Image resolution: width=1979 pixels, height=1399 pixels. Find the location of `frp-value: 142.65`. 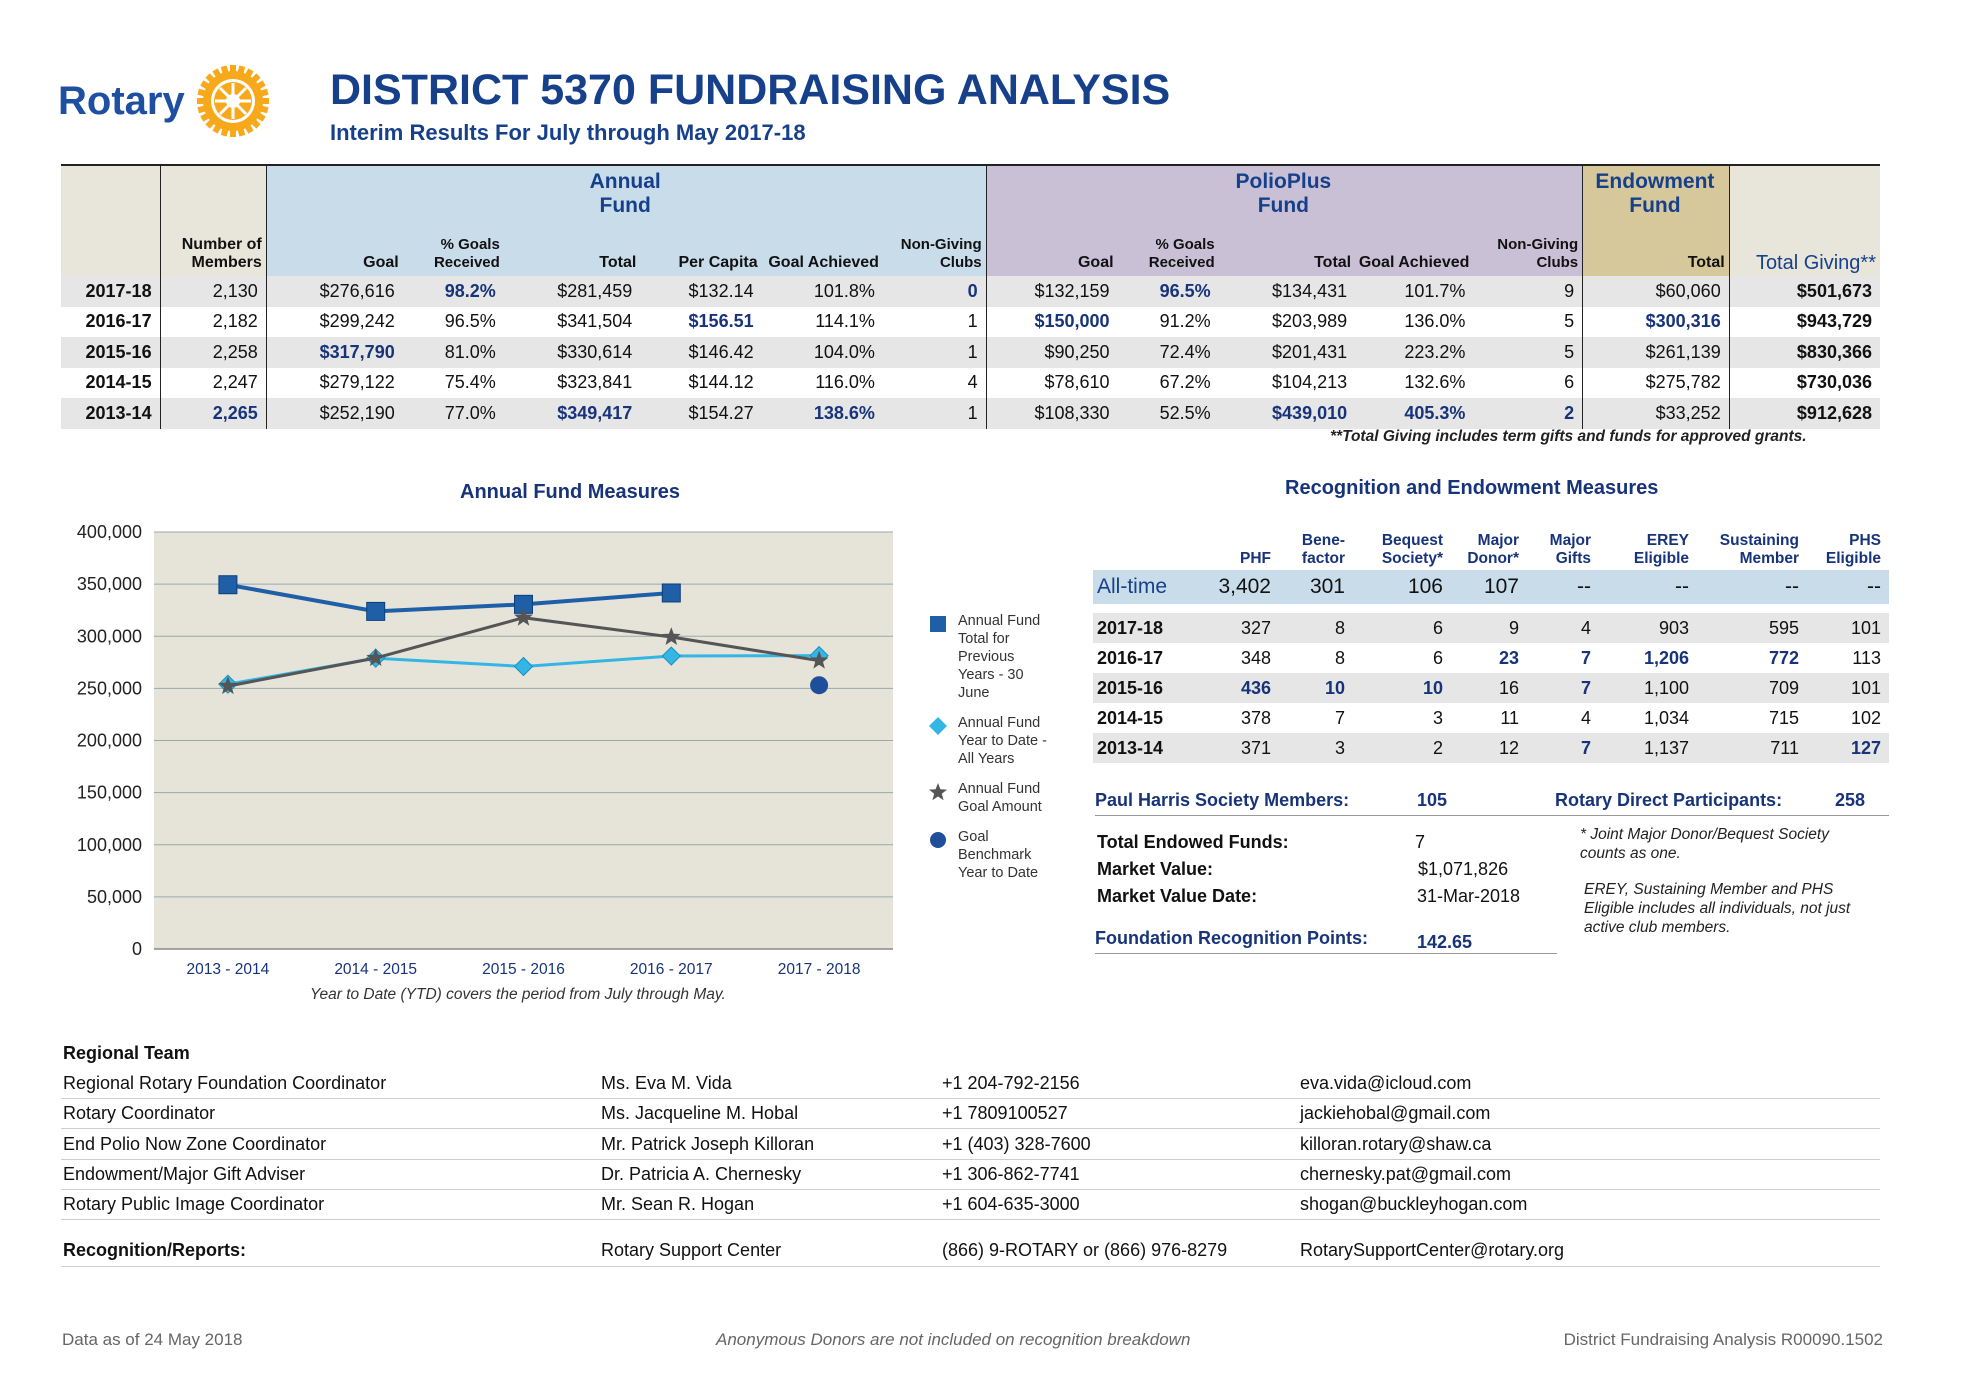

frp-value: 142.65 is located at coordinates (1445, 942).